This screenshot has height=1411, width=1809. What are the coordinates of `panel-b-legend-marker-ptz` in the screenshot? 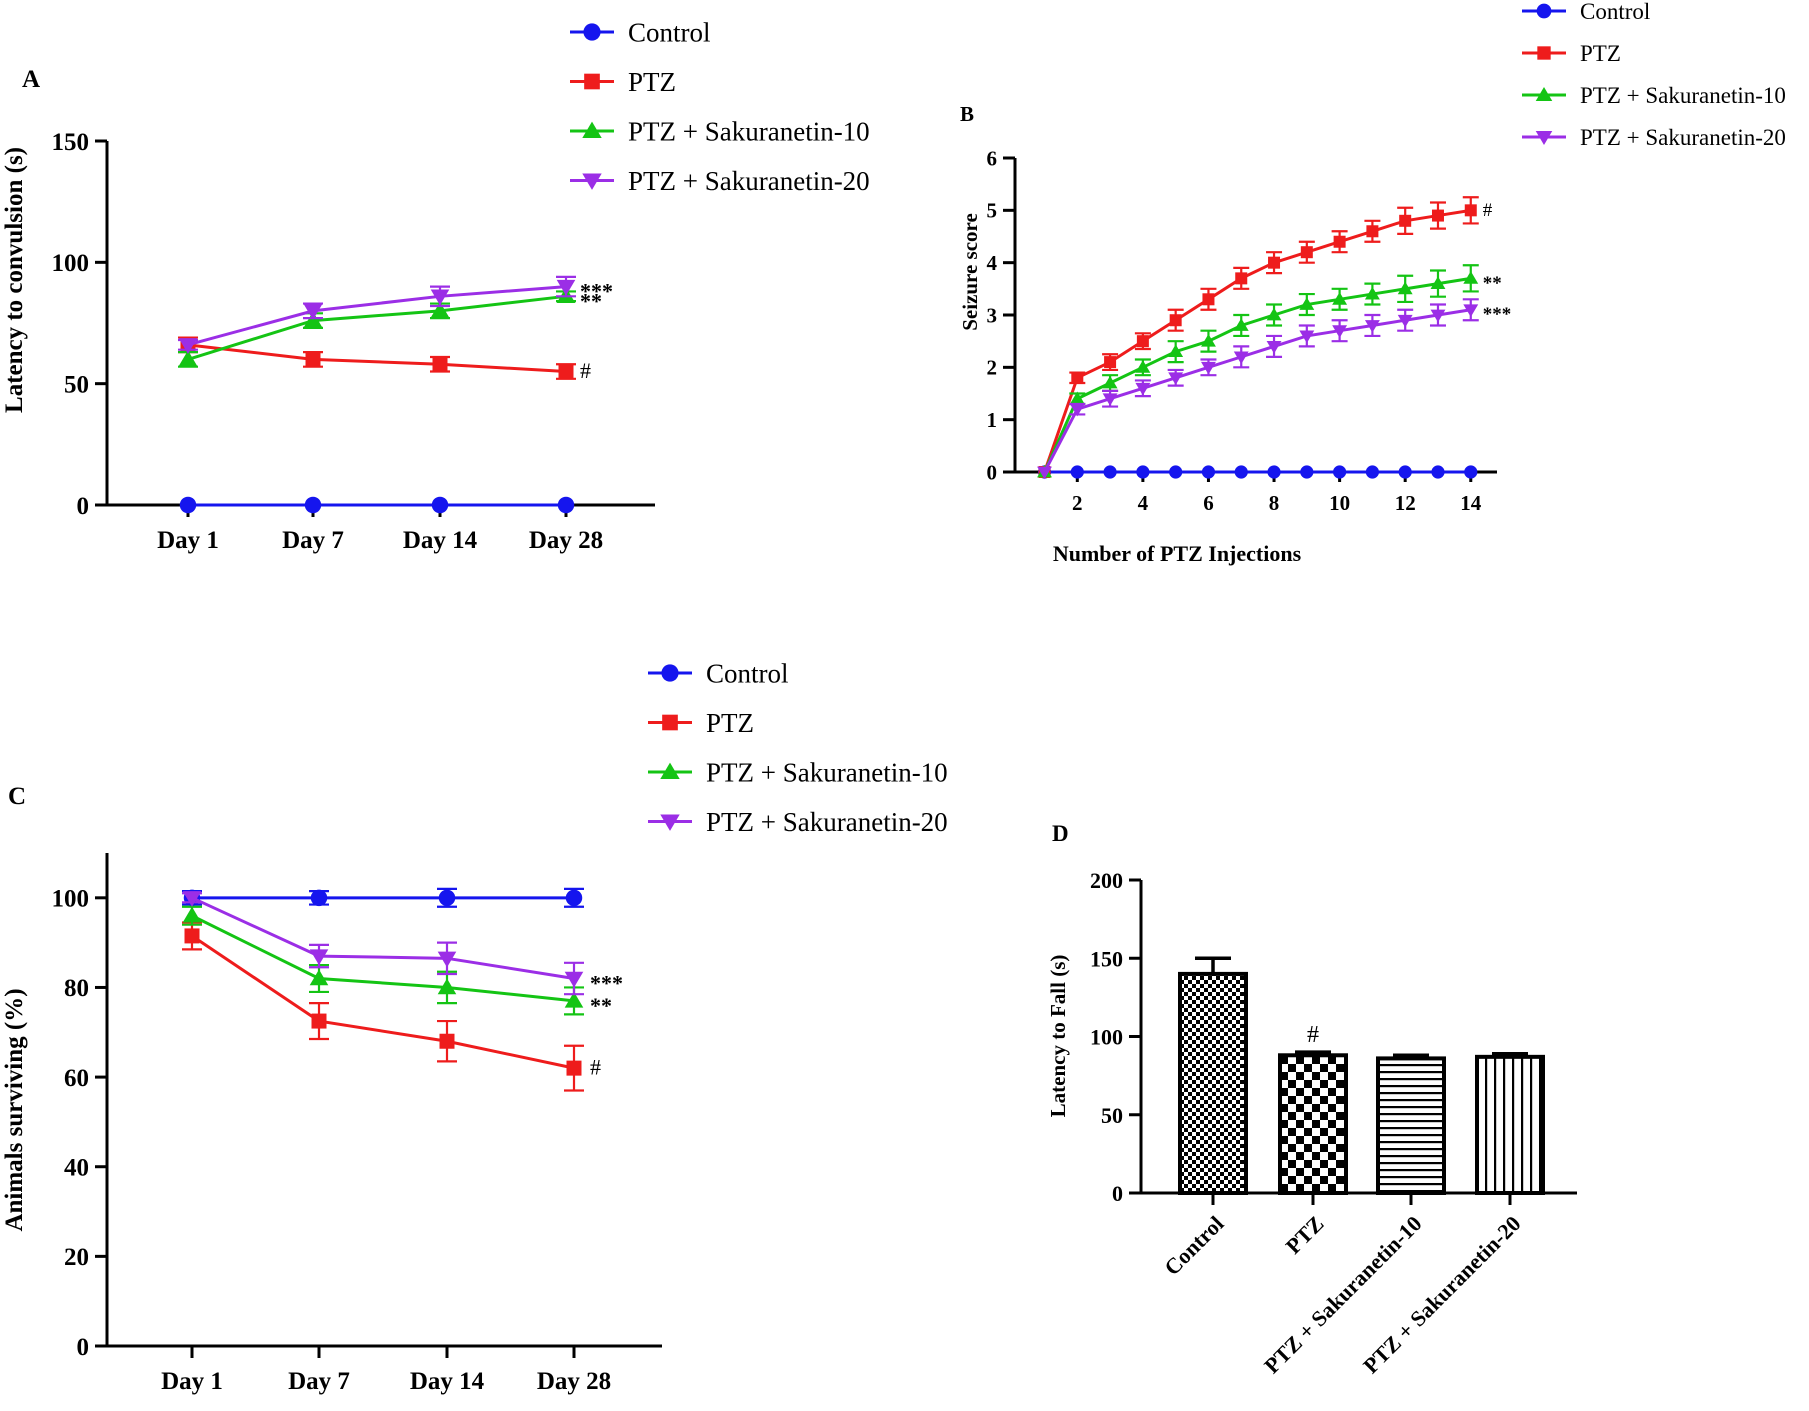 It's located at (1544, 53).